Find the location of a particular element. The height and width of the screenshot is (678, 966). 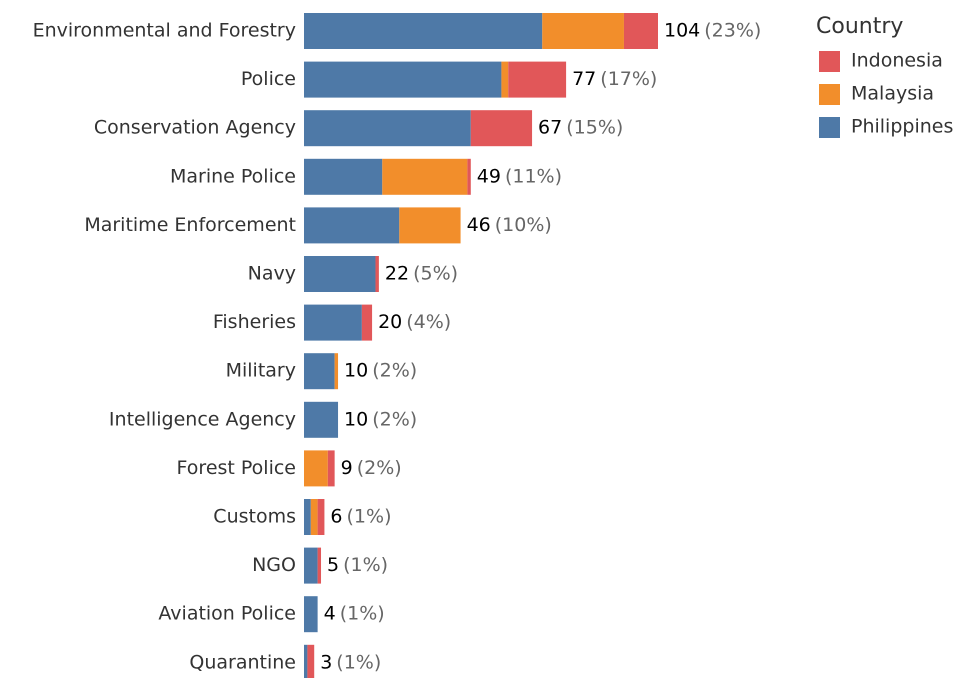

legend-label: Malaysia is located at coordinates (892, 94).